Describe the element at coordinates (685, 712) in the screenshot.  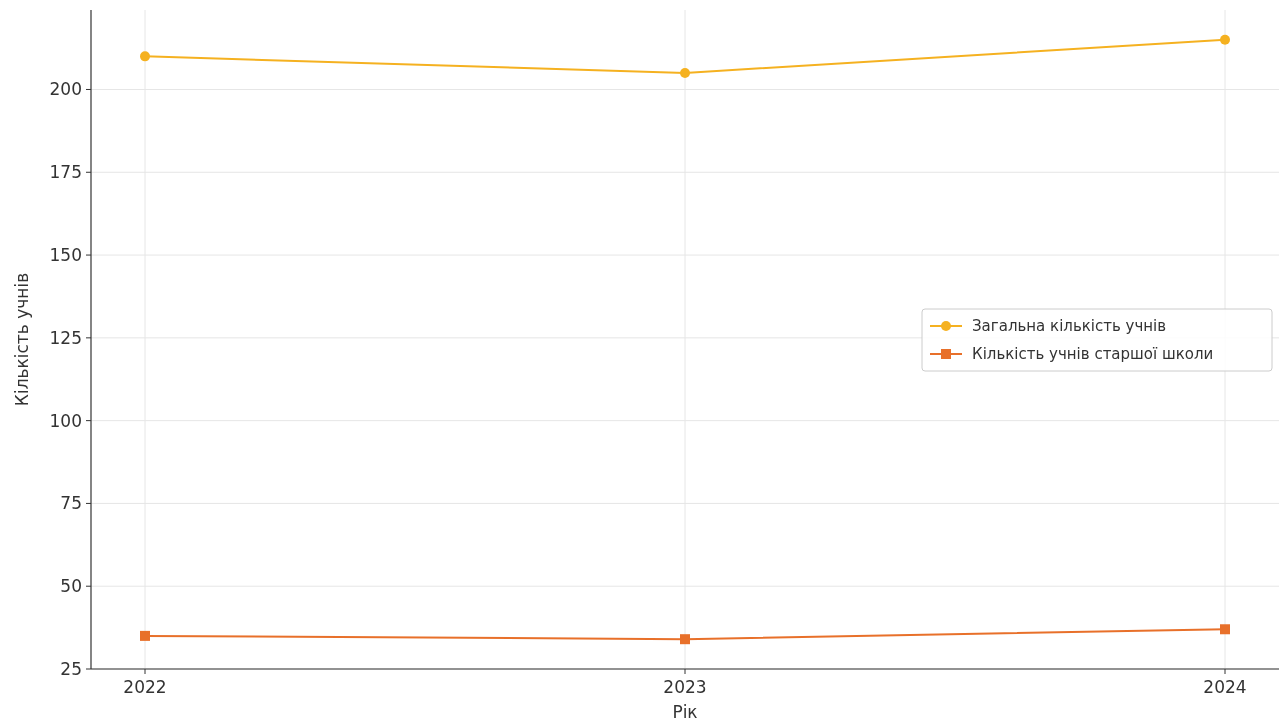
I see `x-axis-title: Рік` at that location.